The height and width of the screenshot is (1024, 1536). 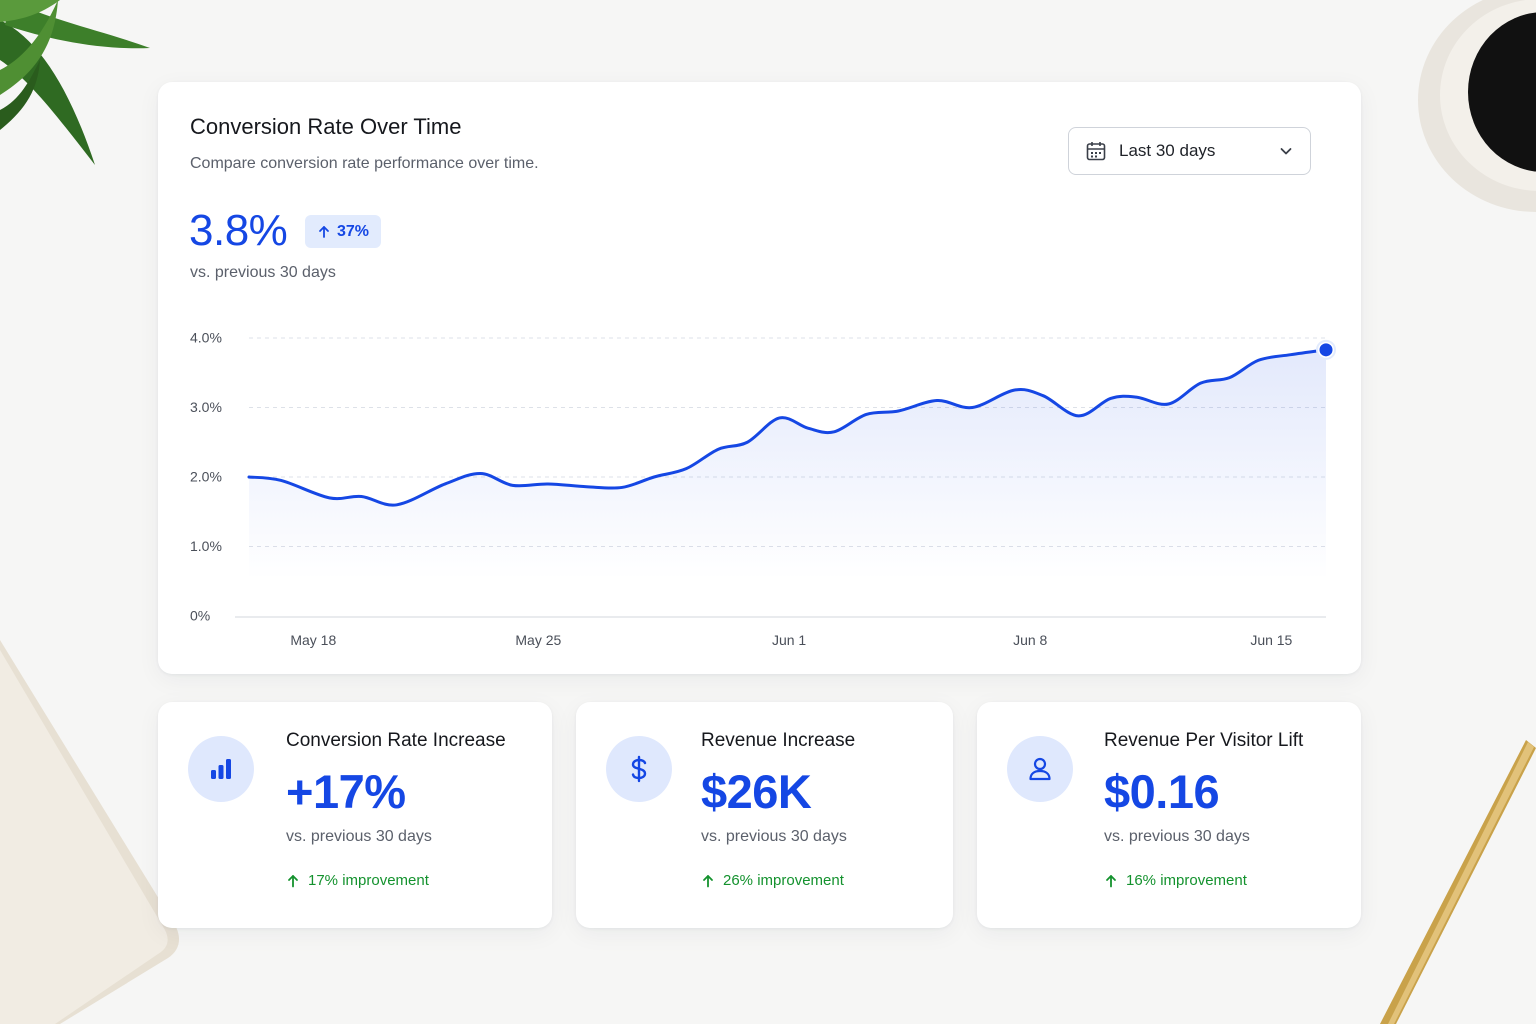 What do you see at coordinates (263, 272) in the screenshot?
I see `headline-compare-text: vs. previous 30 days` at bounding box center [263, 272].